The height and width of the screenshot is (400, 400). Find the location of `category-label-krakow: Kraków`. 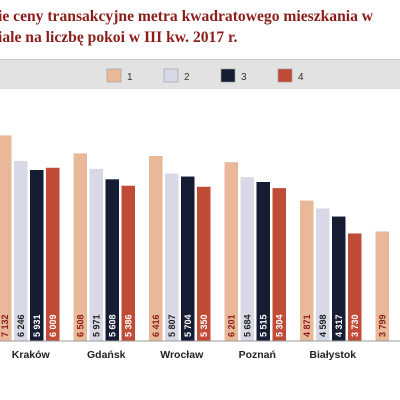

category-label-krakow: Kraków is located at coordinates (31, 355).